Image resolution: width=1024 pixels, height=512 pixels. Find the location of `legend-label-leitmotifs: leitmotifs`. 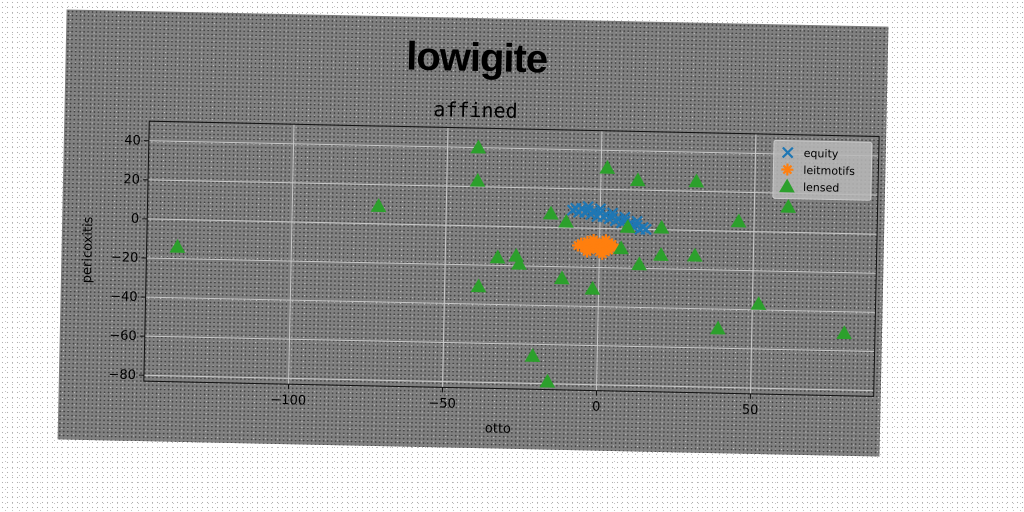

legend-label-leitmotifs: leitmotifs is located at coordinates (829, 171).